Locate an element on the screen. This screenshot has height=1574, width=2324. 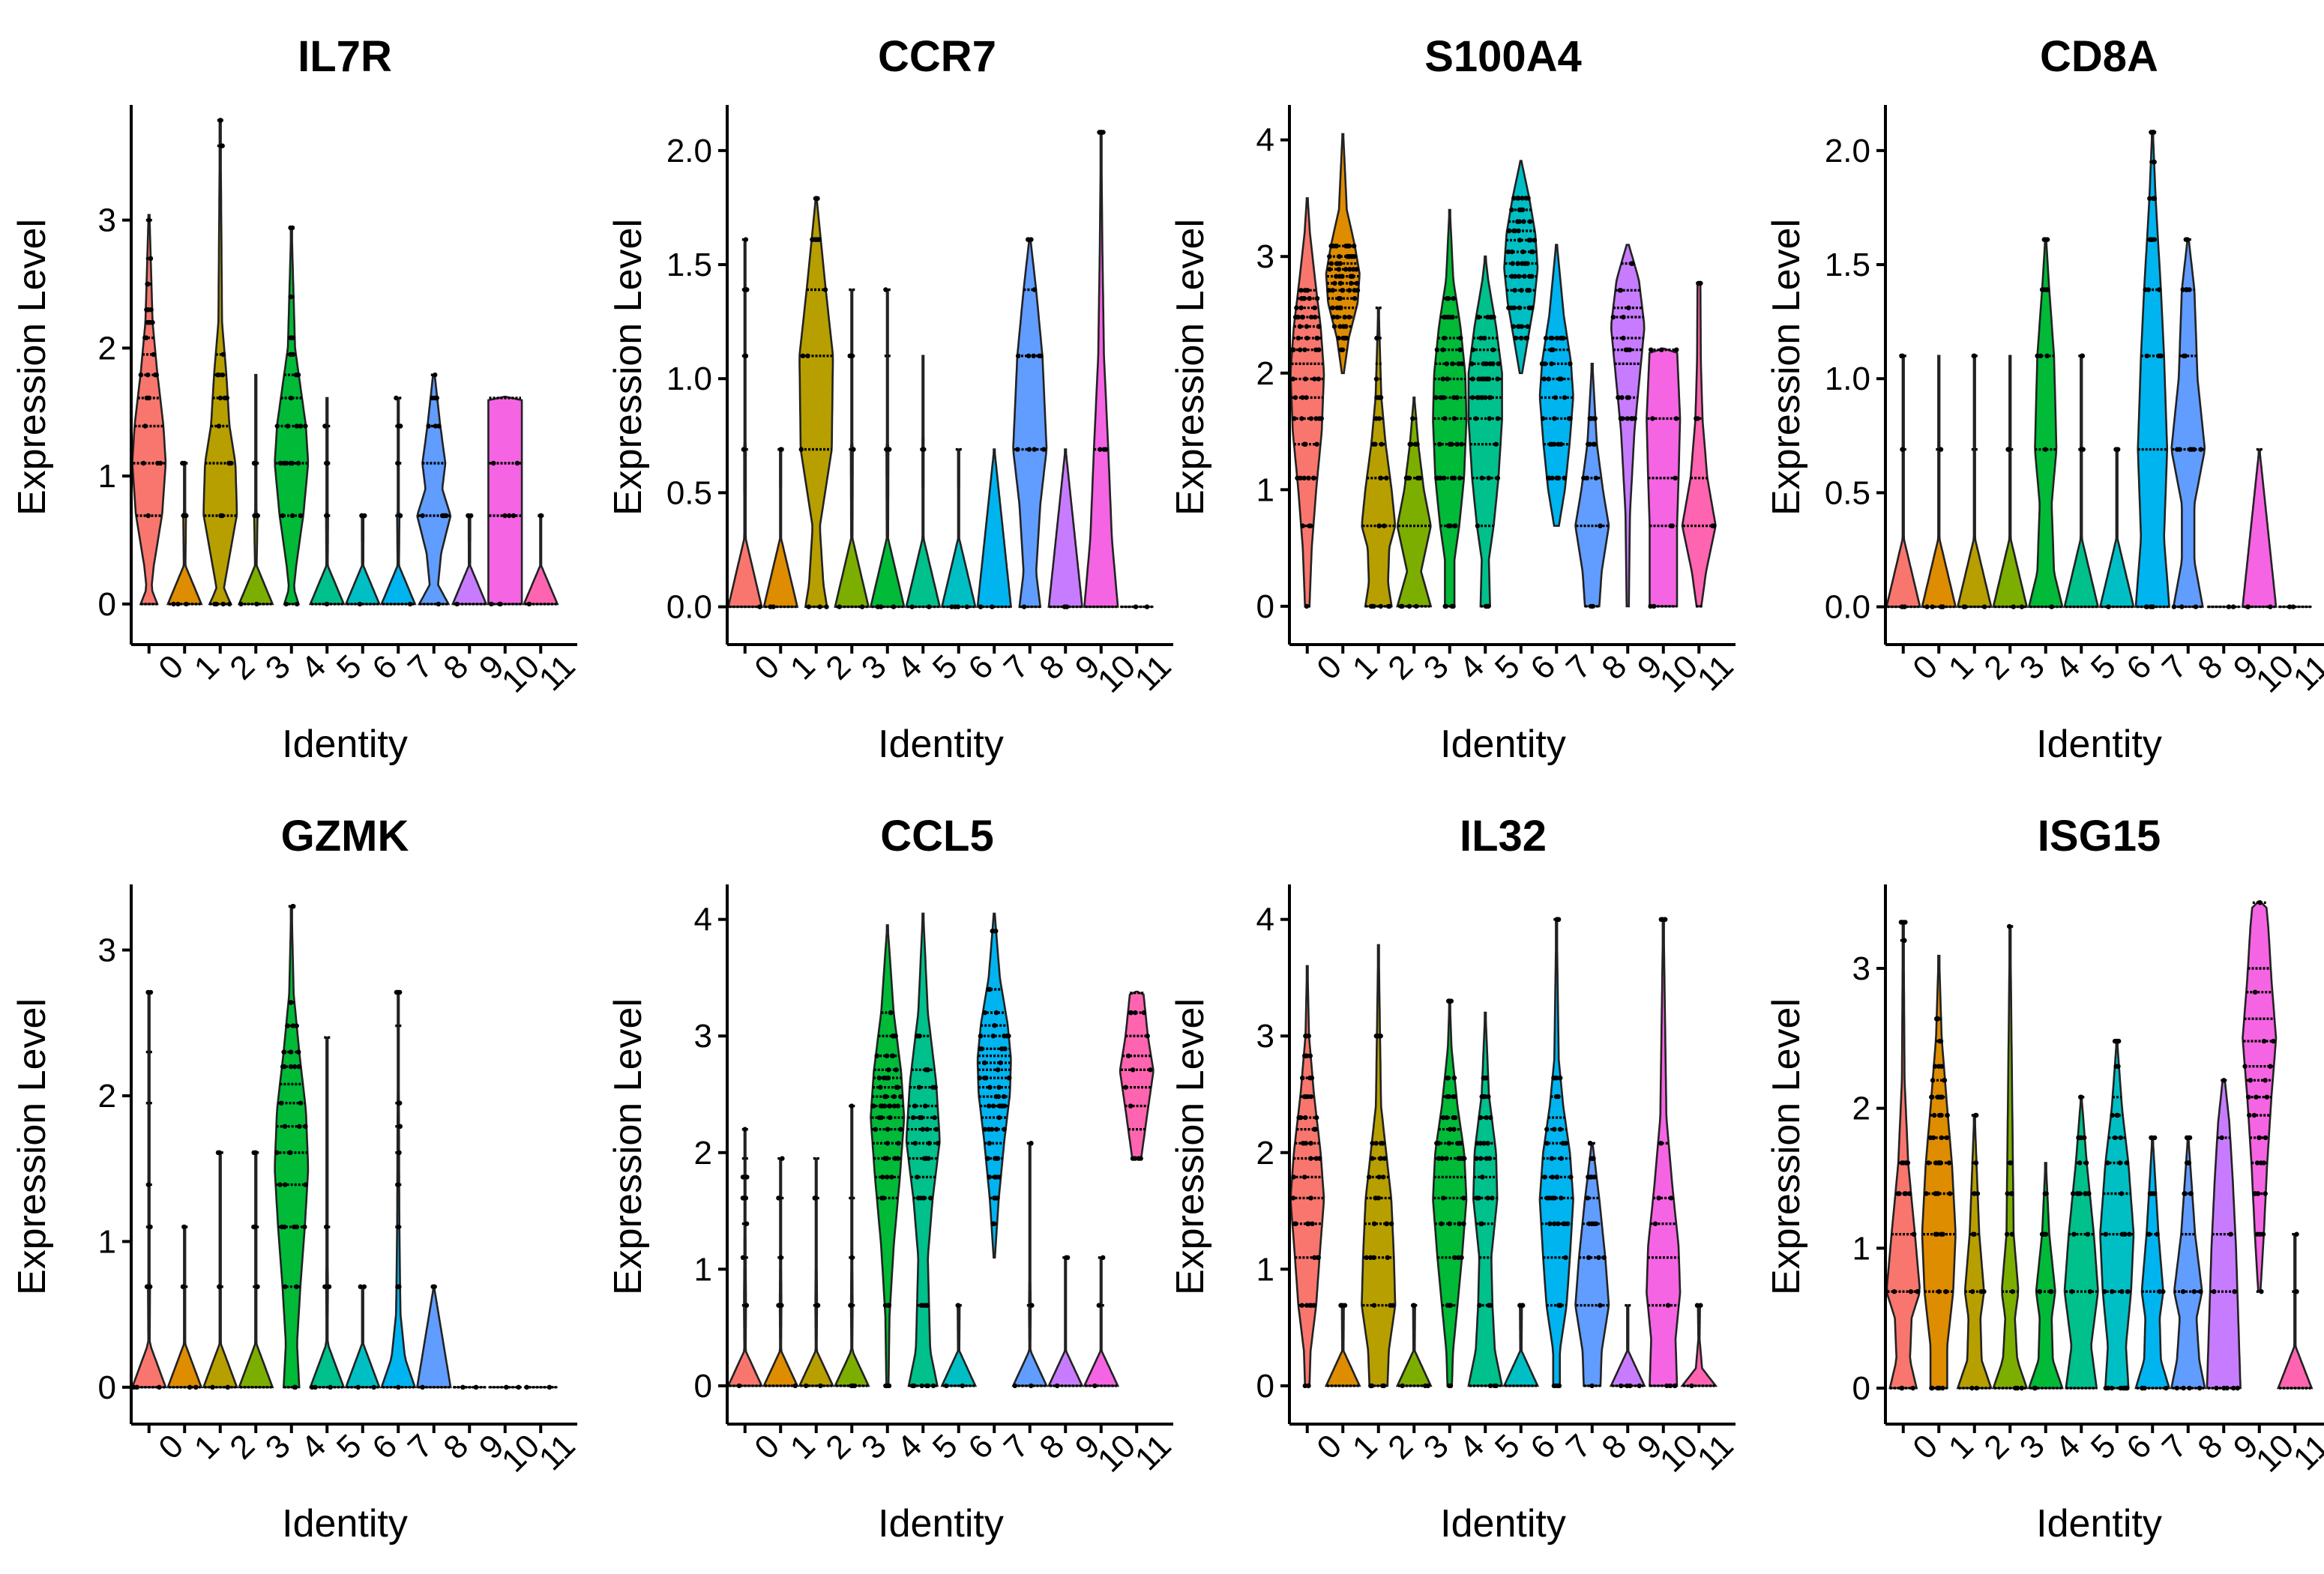
y-tick-label: 4 is located at coordinates (1265, 920).